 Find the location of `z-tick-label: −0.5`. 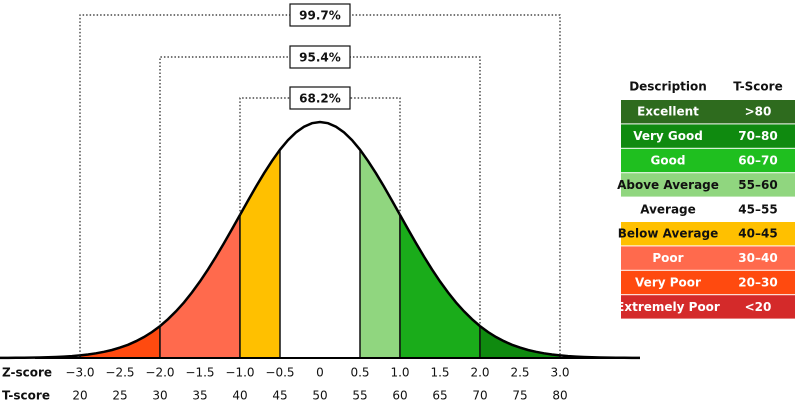

z-tick-label: −0.5 is located at coordinates (279, 373).